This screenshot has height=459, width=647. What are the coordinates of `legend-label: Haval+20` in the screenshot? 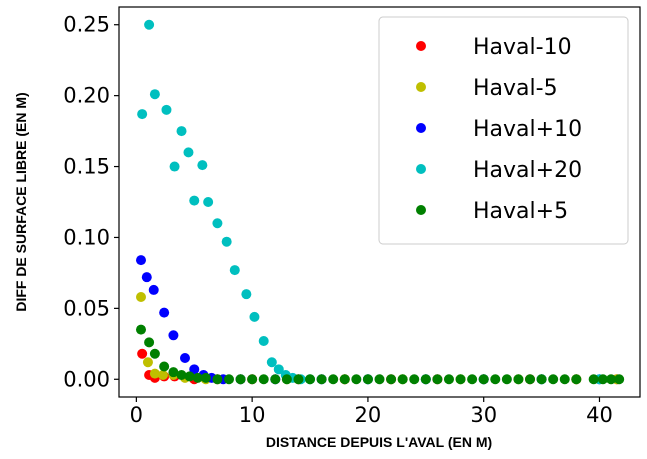 It's located at (527, 170).